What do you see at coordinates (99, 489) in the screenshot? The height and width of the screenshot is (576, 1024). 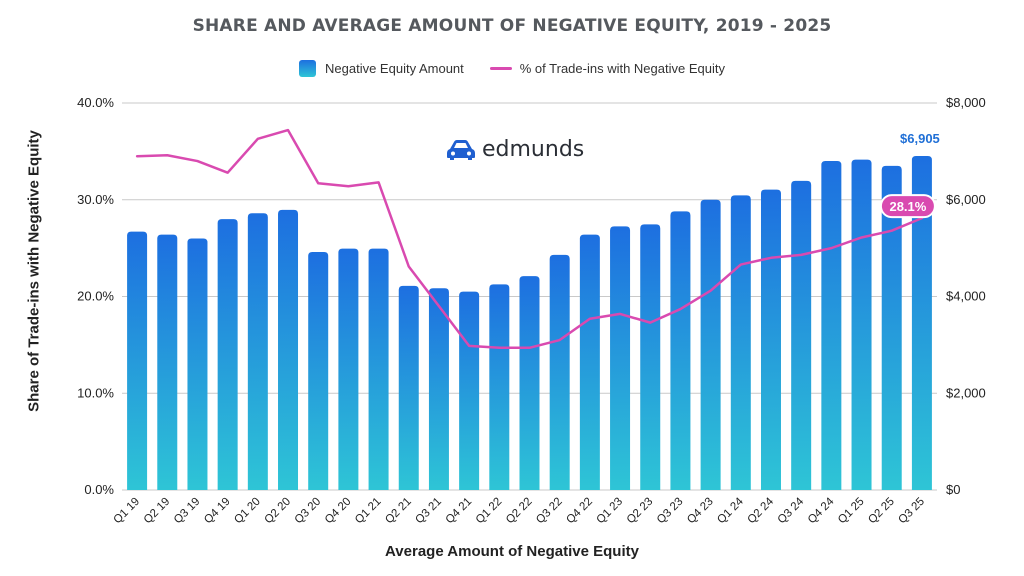 I see `y-tick-left: 0.0%` at bounding box center [99, 489].